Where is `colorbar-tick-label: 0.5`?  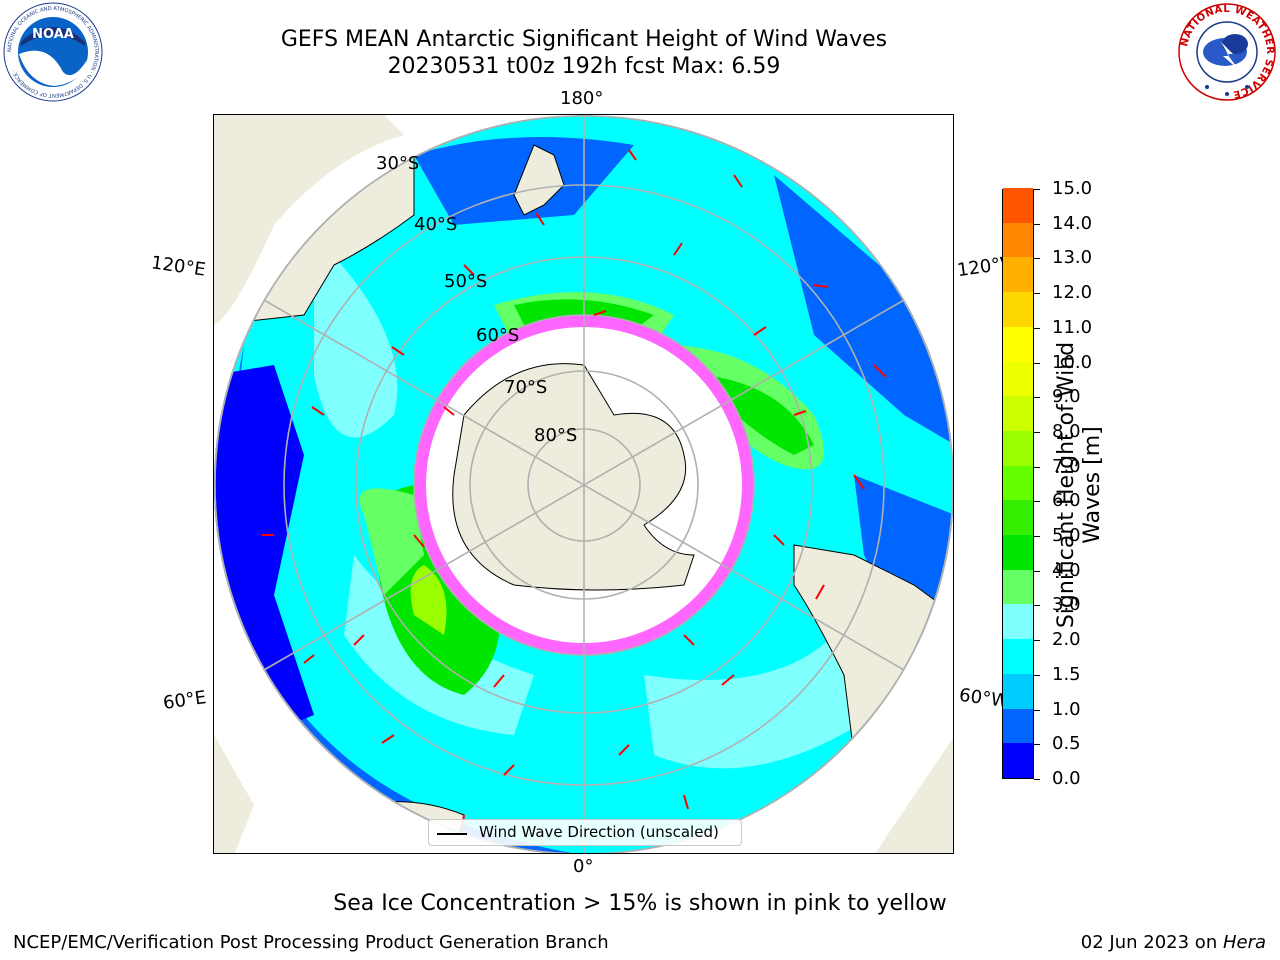 colorbar-tick-label: 0.5 is located at coordinates (1066, 744).